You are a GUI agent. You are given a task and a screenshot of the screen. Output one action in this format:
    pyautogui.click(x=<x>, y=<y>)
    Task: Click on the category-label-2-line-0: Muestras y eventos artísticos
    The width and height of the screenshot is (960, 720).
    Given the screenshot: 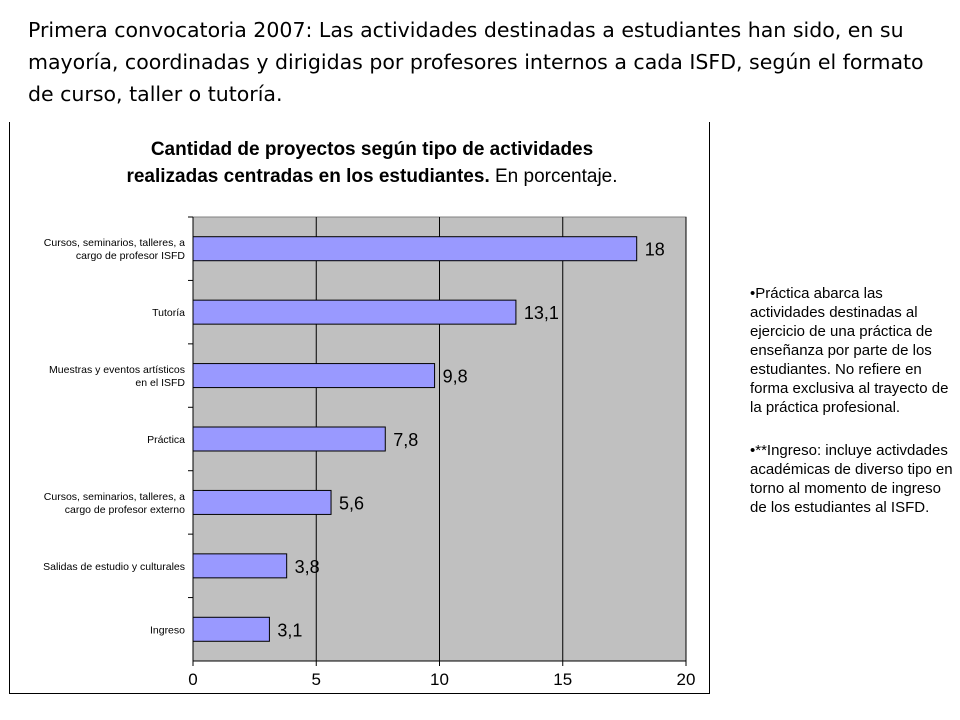 What is the action you would take?
    pyautogui.click(x=117, y=370)
    